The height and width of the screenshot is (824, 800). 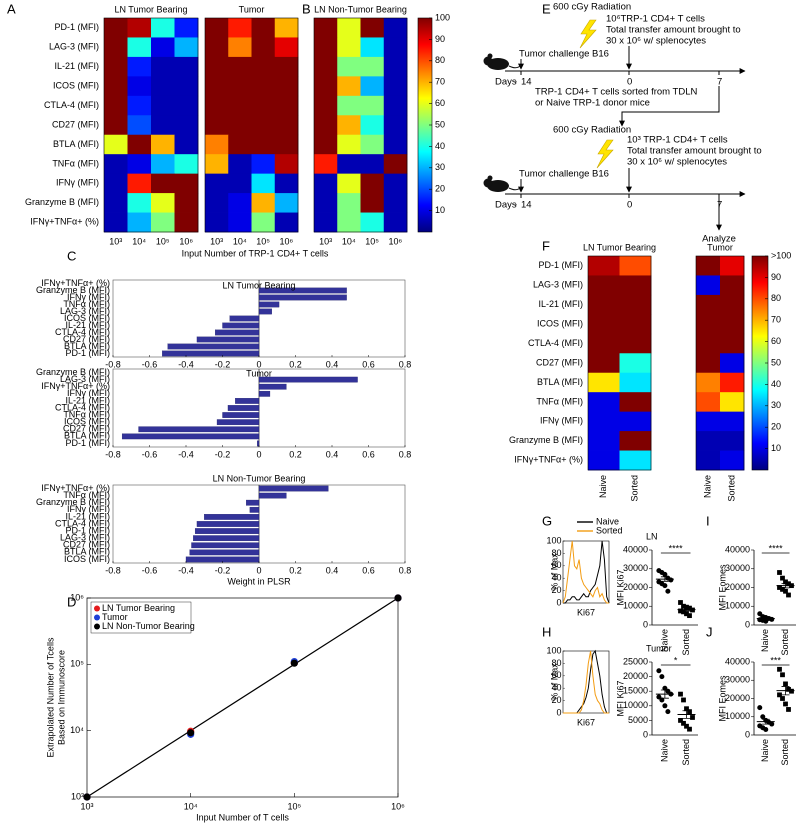 What do you see at coordinates (585, 572) in the screenshot?
I see `histogram-line` at bounding box center [585, 572].